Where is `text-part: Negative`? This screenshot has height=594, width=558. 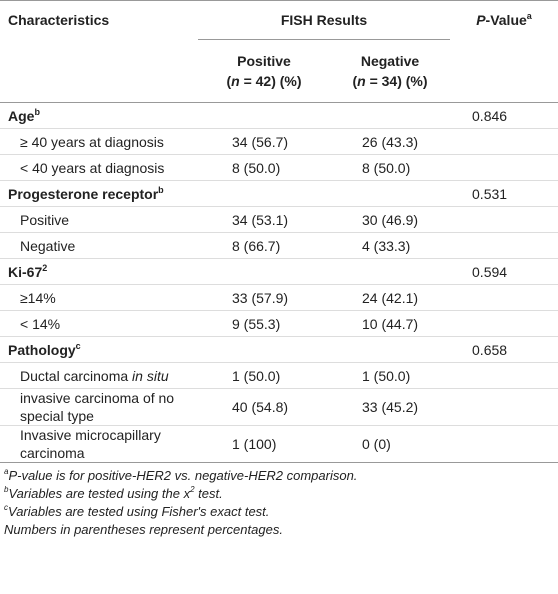 text-part: Negative is located at coordinates (48, 245).